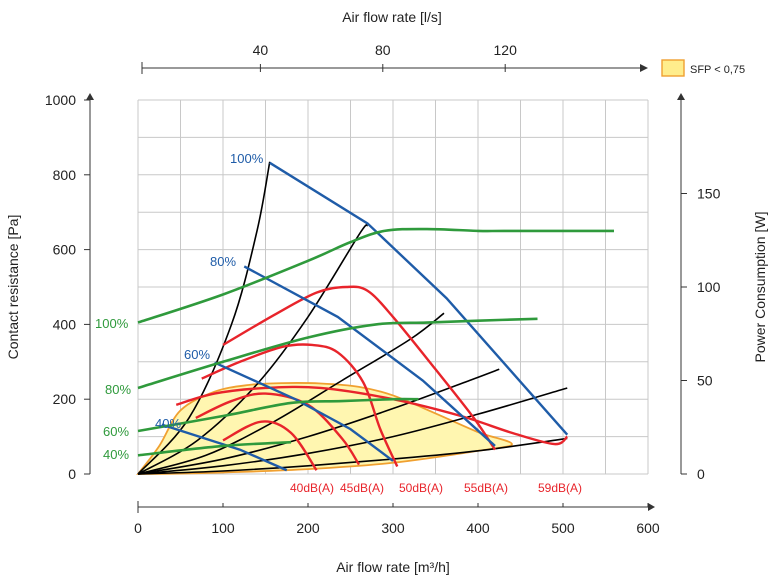 The height and width of the screenshot is (579, 771). What do you see at coordinates (223, 528) in the screenshot?
I see `x-tick-label-bottom: 100` at bounding box center [223, 528].